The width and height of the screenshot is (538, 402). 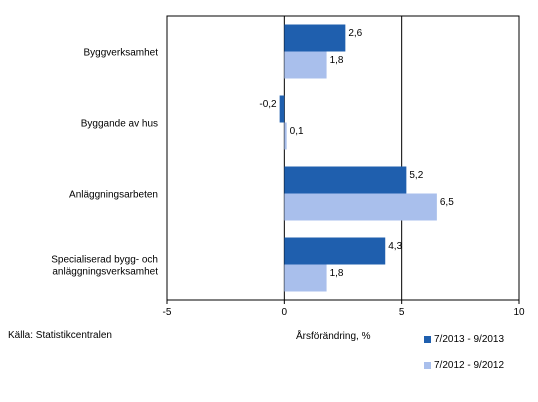 I want to click on category-label: Byggande av hus, so click(x=119, y=124).